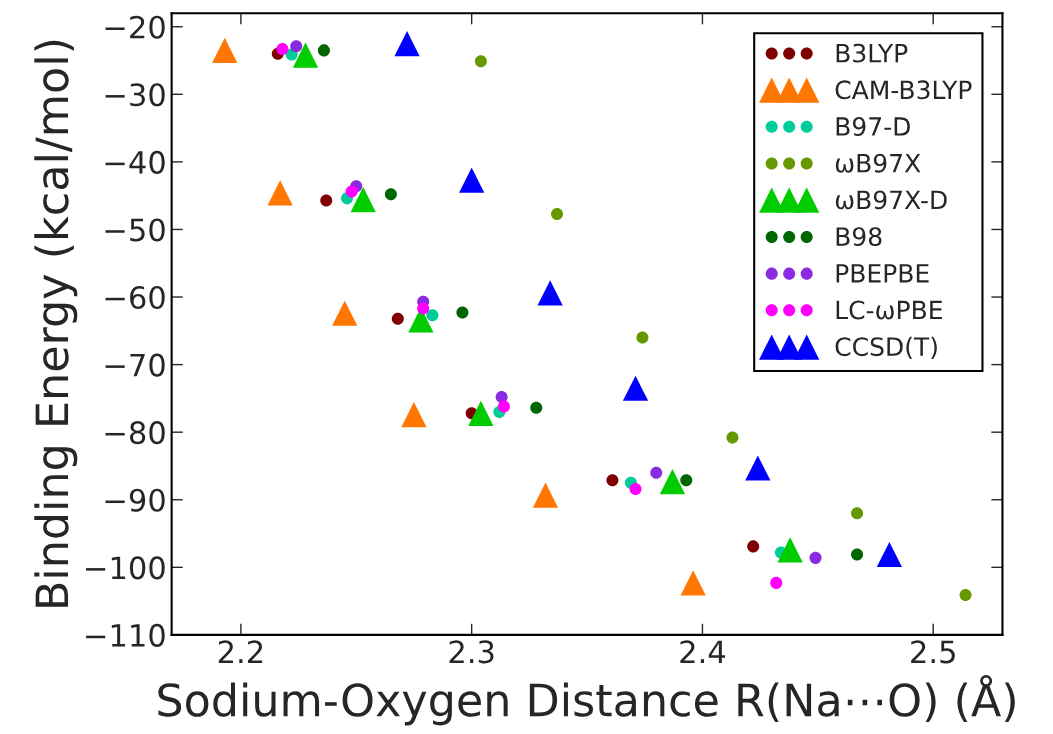  Describe the element at coordinates (889, 310) in the screenshot. I see `legend-label: LC-ωPBE` at that location.